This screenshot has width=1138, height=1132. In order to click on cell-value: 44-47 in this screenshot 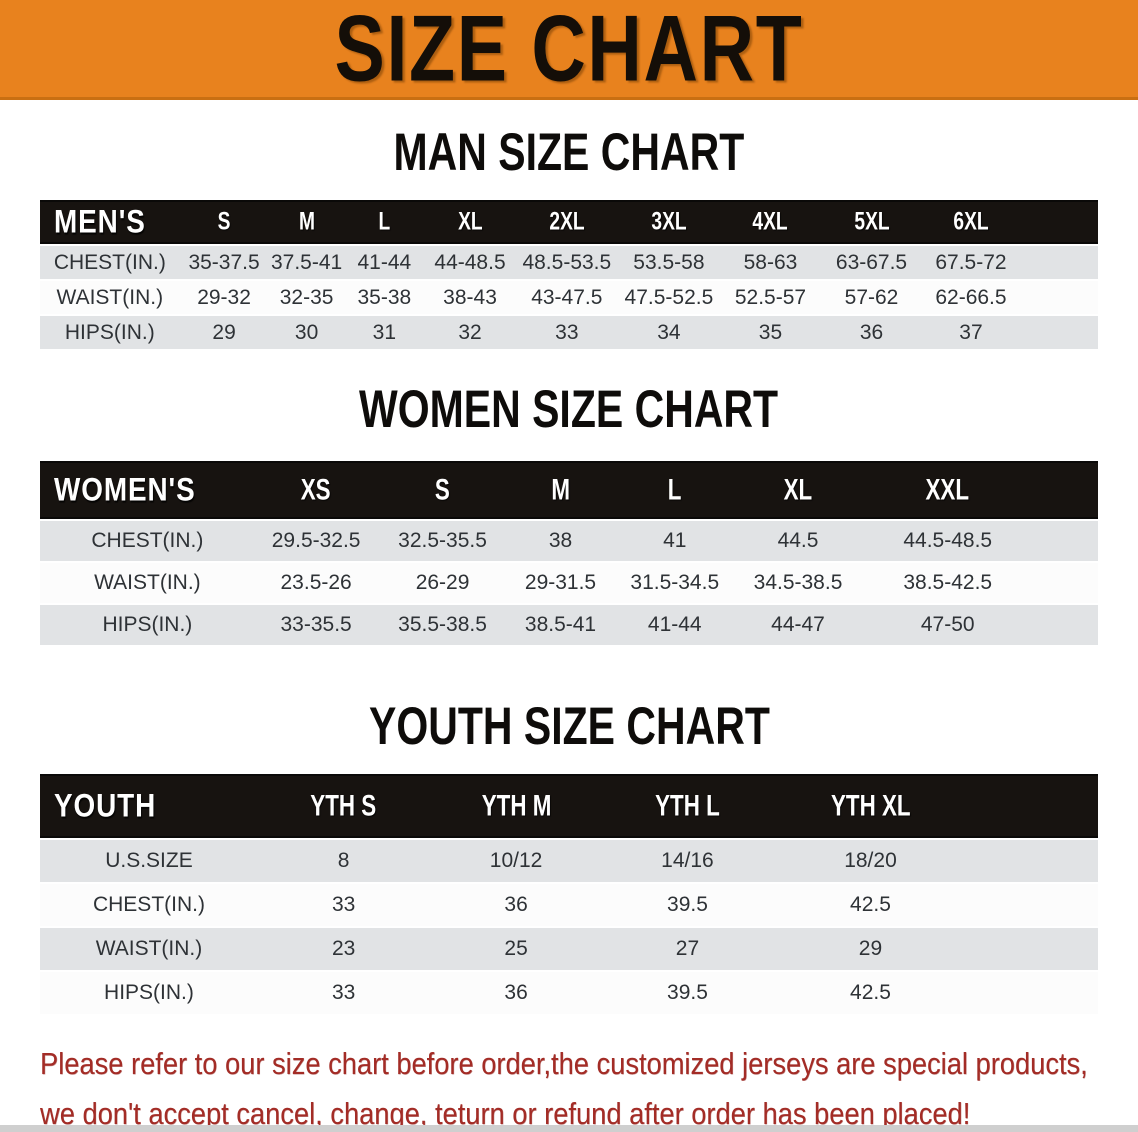, I will do `click(798, 625)`.